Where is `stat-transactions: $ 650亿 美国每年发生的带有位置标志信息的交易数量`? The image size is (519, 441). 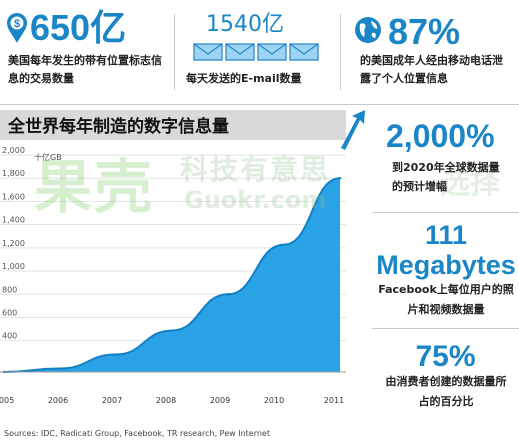
stat-transactions: $ 650亿 美国每年发生的带有位置标志信息的交易数量 is located at coordinates (86, 50).